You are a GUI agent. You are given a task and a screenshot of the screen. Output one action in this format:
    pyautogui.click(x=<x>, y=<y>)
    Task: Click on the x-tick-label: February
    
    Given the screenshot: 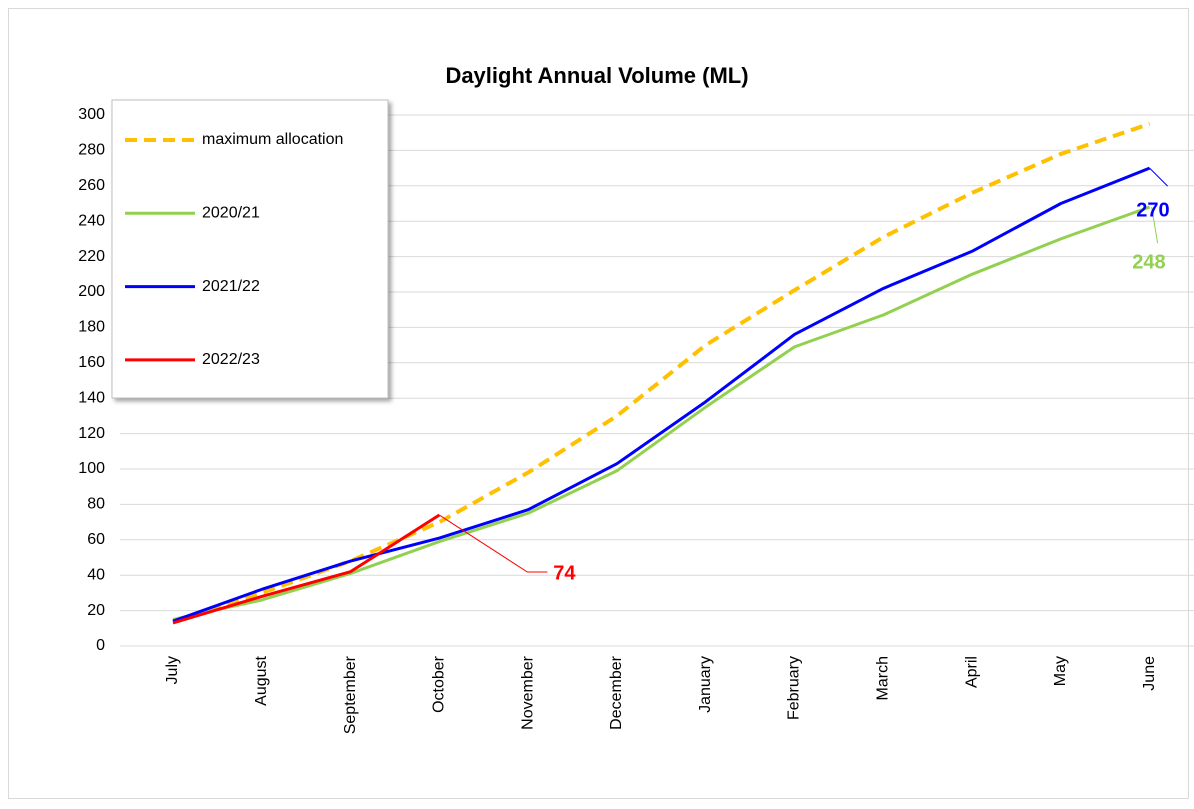 What is the action you would take?
    pyautogui.click(x=794, y=688)
    